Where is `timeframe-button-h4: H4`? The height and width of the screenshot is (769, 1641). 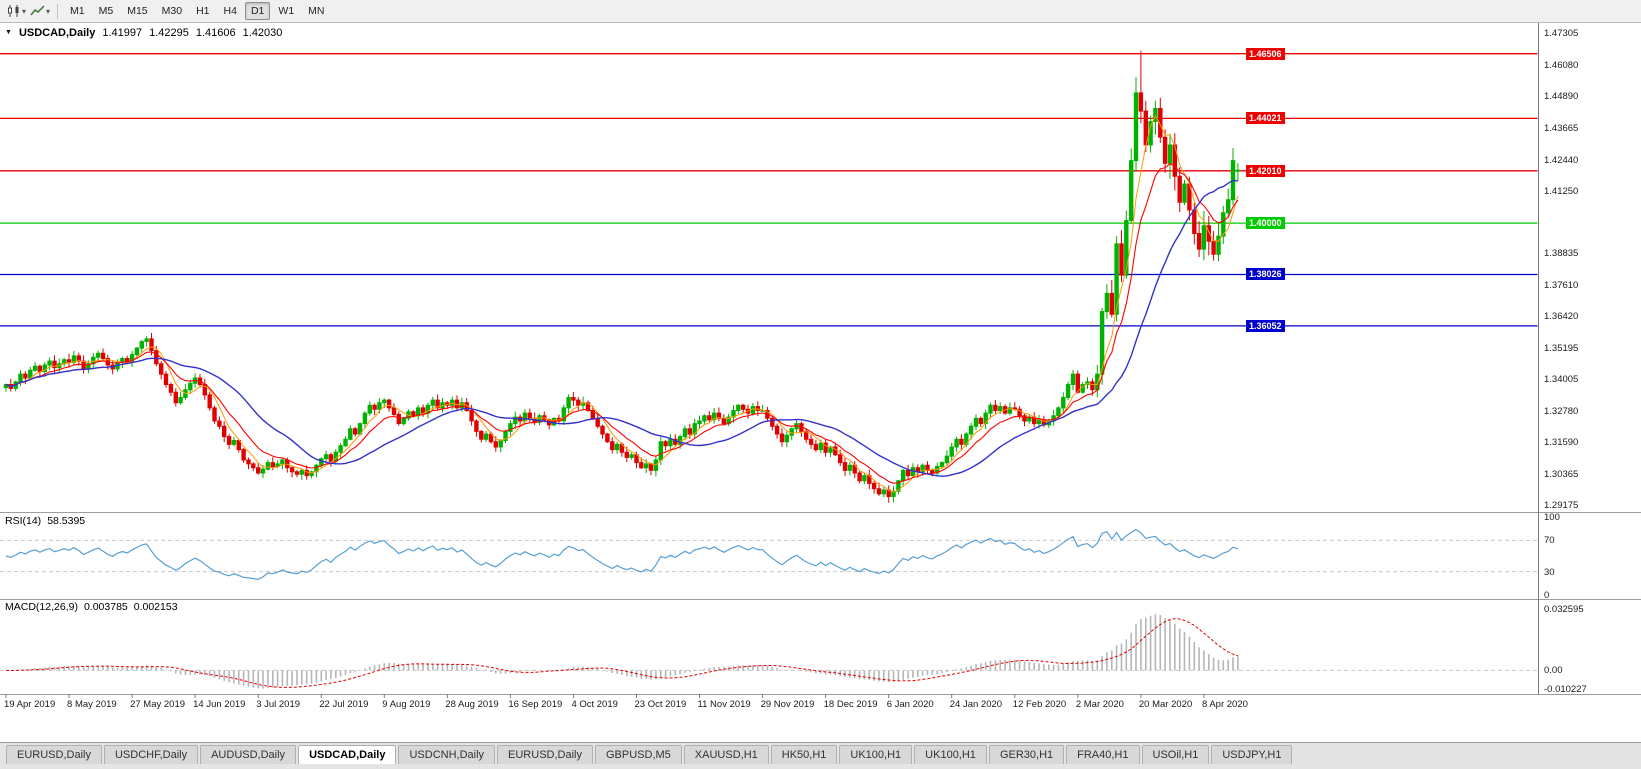 timeframe-button-h4: H4 is located at coordinates (230, 11).